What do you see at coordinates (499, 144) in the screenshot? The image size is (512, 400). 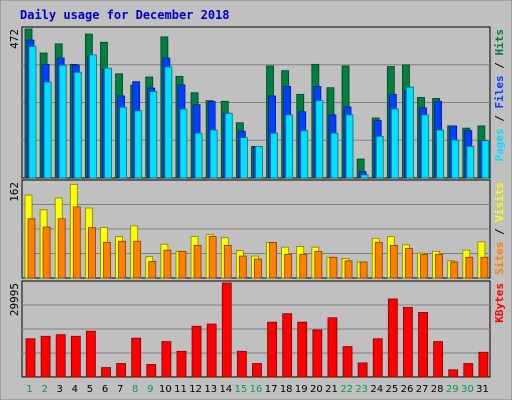 I see `legend-pages: Pages` at bounding box center [499, 144].